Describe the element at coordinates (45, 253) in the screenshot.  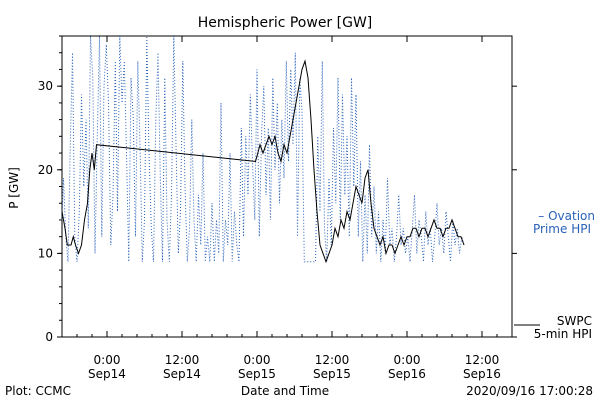
I see `y-tick-label: 10` at that location.